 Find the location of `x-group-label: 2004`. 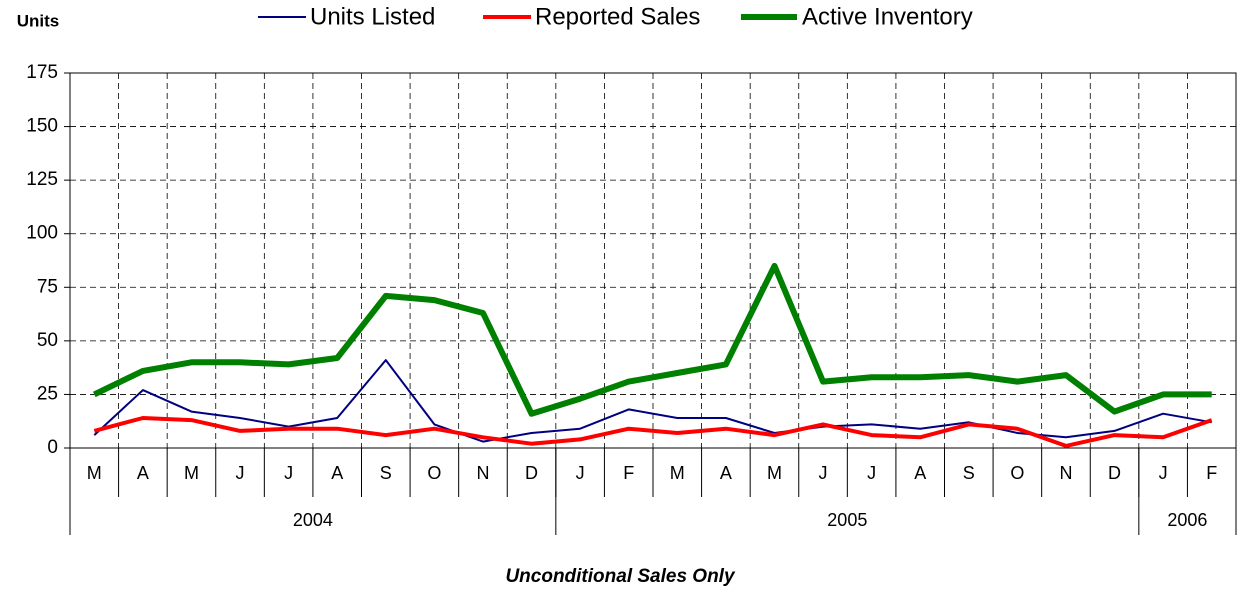

x-group-label: 2004 is located at coordinates (313, 520).